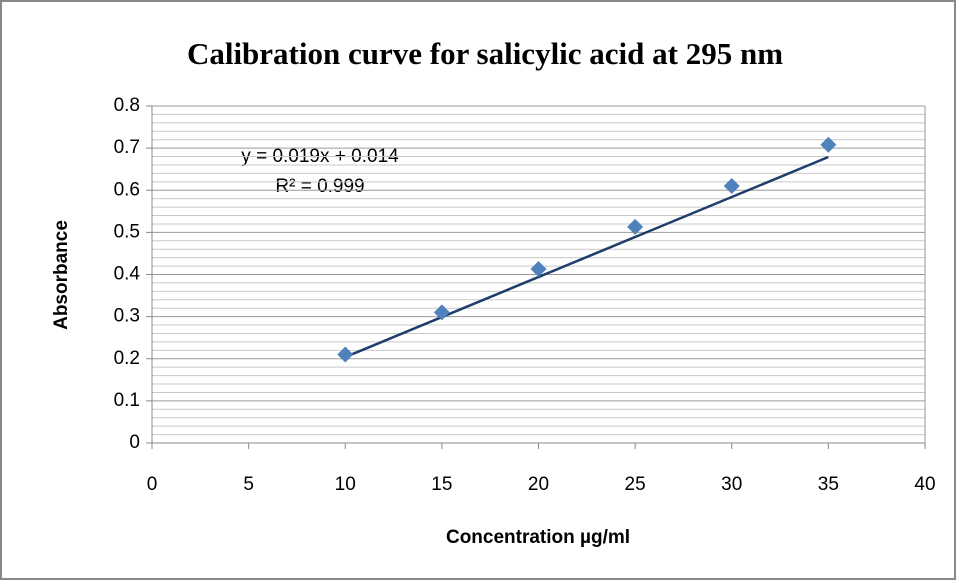 This screenshot has height=580, width=956. What do you see at coordinates (538, 484) in the screenshot?
I see `x-tick-label: 20` at bounding box center [538, 484].